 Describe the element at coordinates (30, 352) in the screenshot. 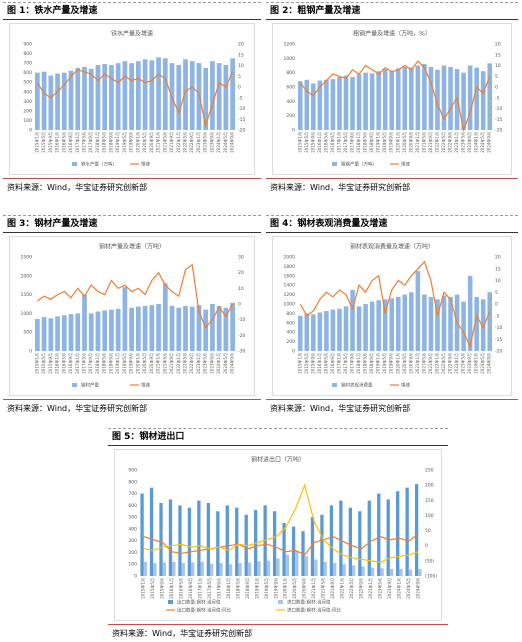

I see `y-tick-label: 0` at that location.